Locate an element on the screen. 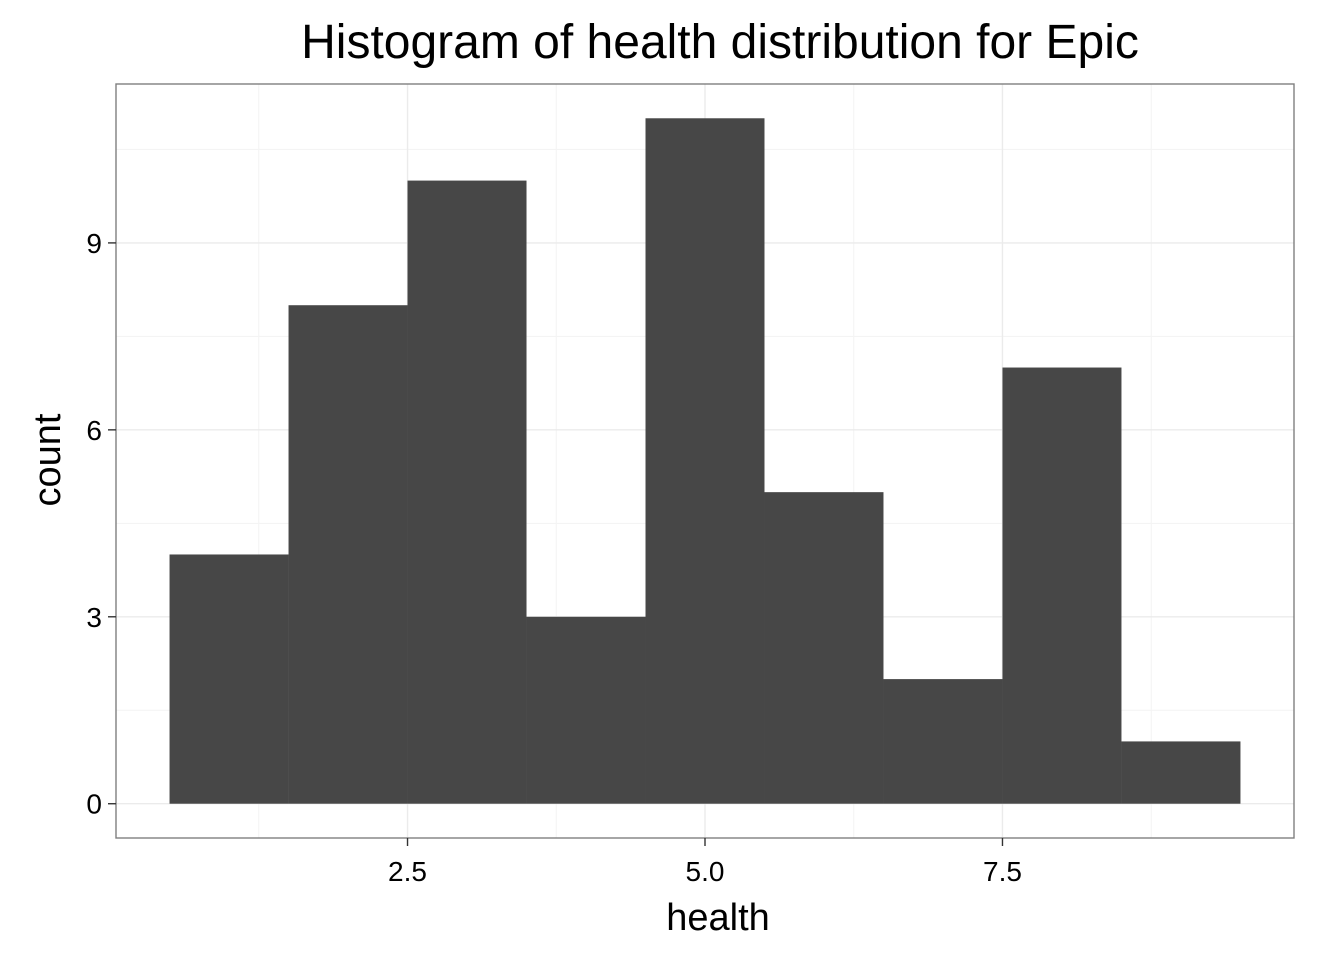  x-axis: 2.5 5.0 7.5 is located at coordinates (705, 862).